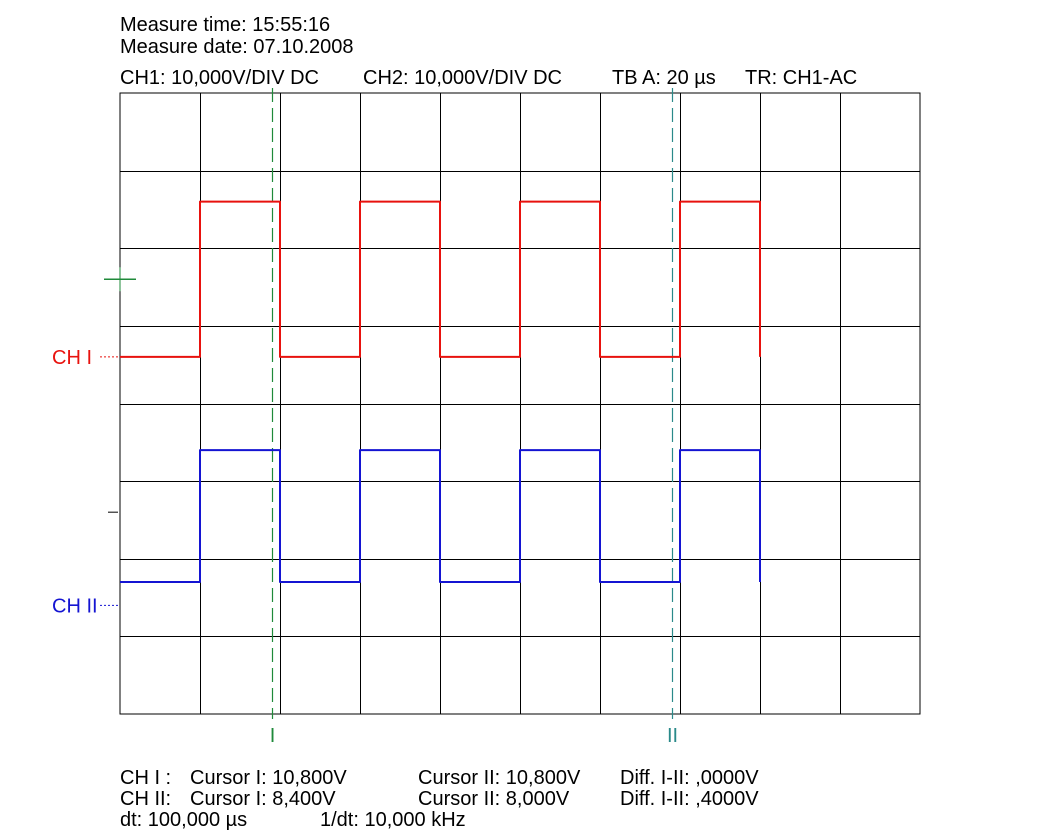 The image size is (1041, 838). I want to click on trace-ch2, so click(440, 516).